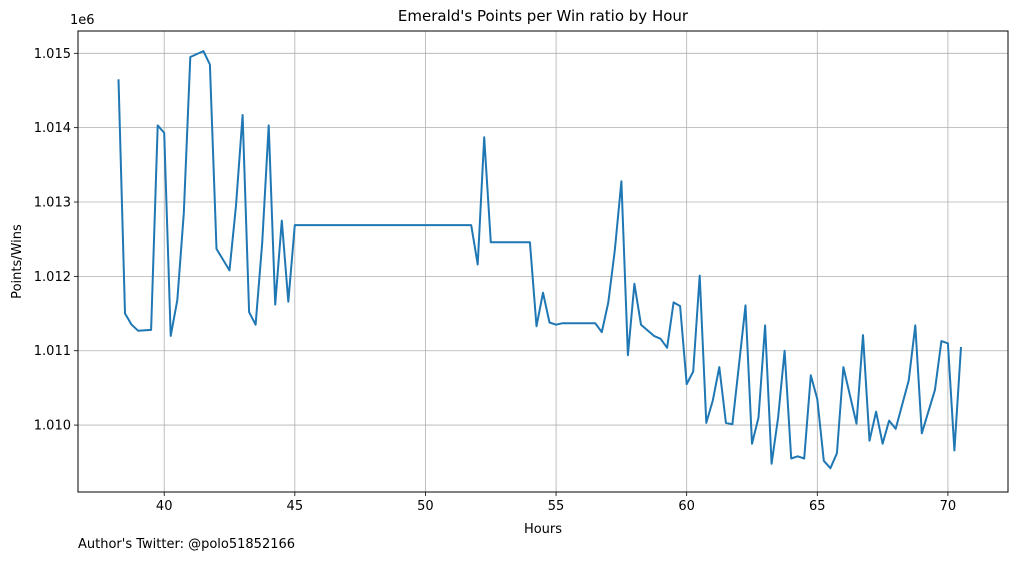 This screenshot has width=1019, height=562. What do you see at coordinates (187, 544) in the screenshot?
I see `author-credit: Author's Twitter: @polo51852166` at bounding box center [187, 544].